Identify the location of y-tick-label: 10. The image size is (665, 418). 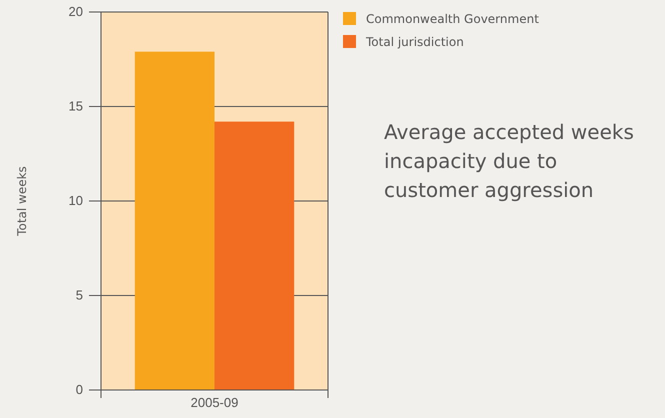
(75, 200).